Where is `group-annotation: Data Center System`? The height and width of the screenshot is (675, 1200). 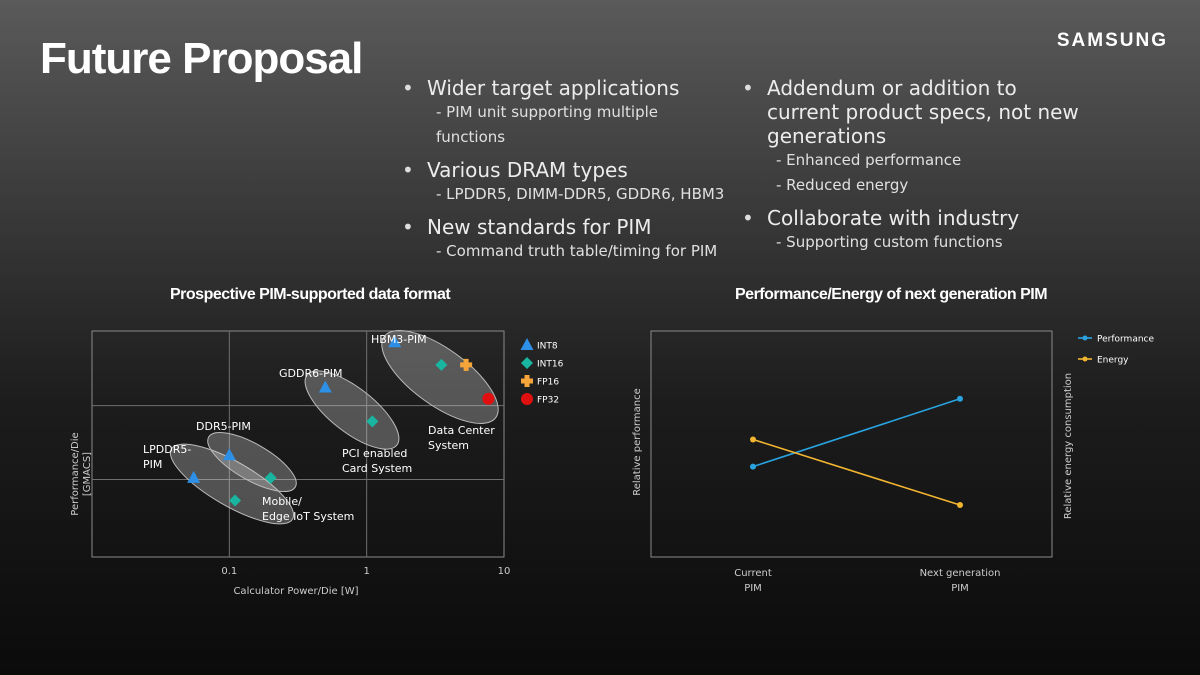 group-annotation: Data Center System is located at coordinates (461, 438).